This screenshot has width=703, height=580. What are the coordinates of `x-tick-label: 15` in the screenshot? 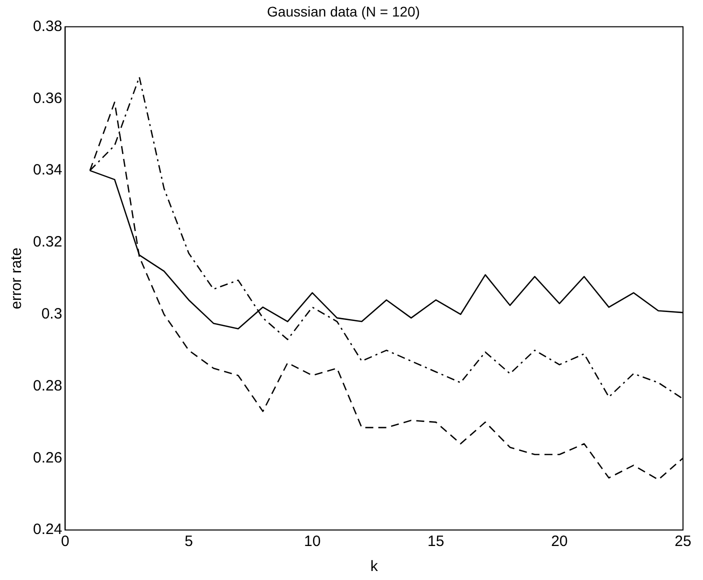 It's located at (436, 541).